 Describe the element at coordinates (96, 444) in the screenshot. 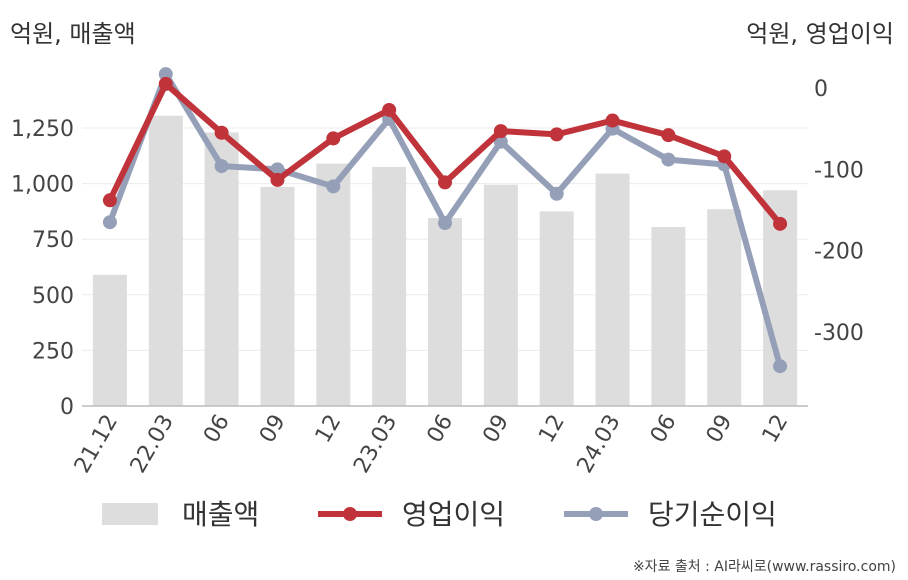

I see `x-tick-label: 21.12` at that location.